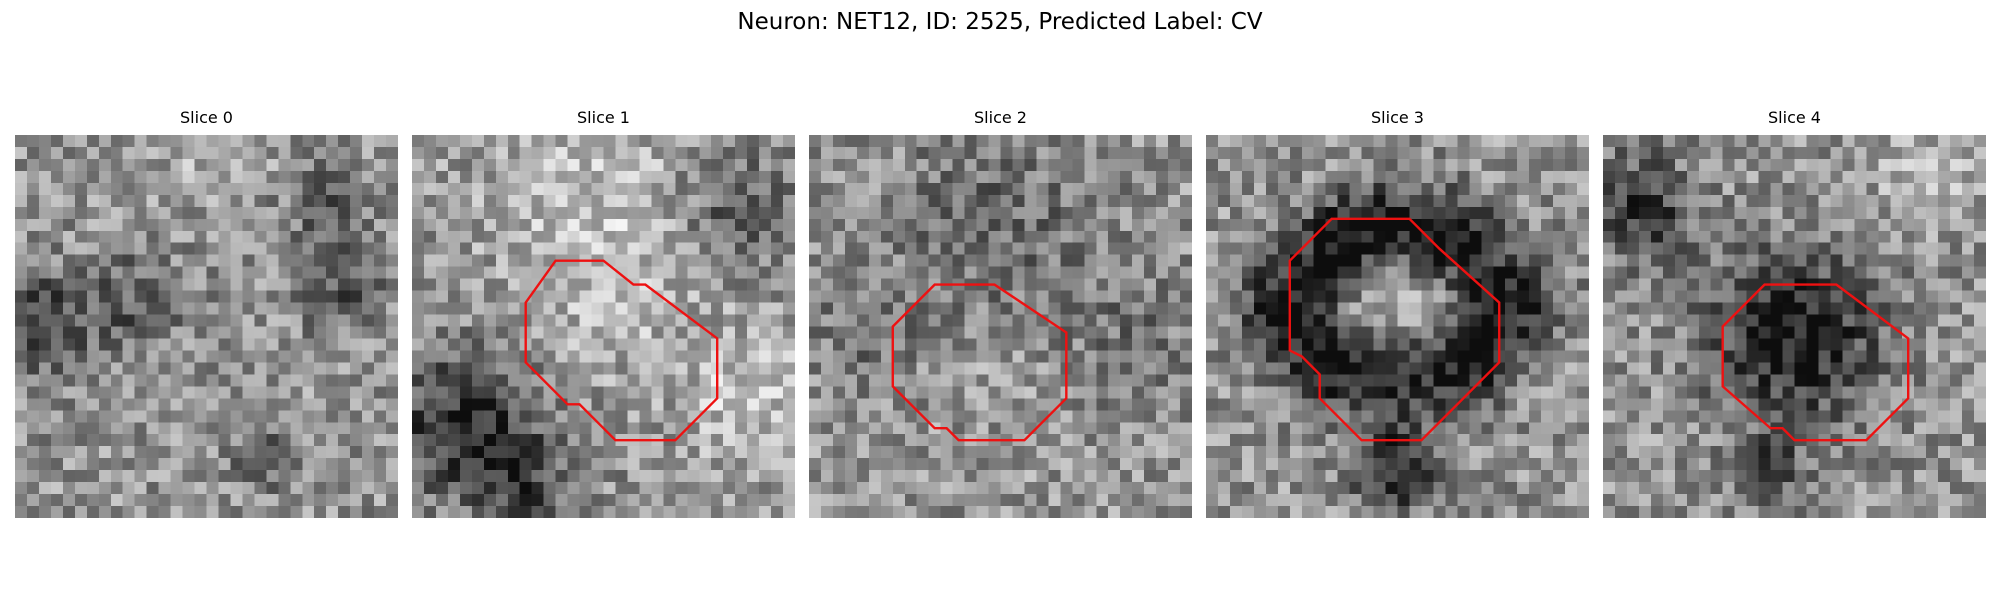  I want to click on slice-title: Slice 1, so click(603, 117).